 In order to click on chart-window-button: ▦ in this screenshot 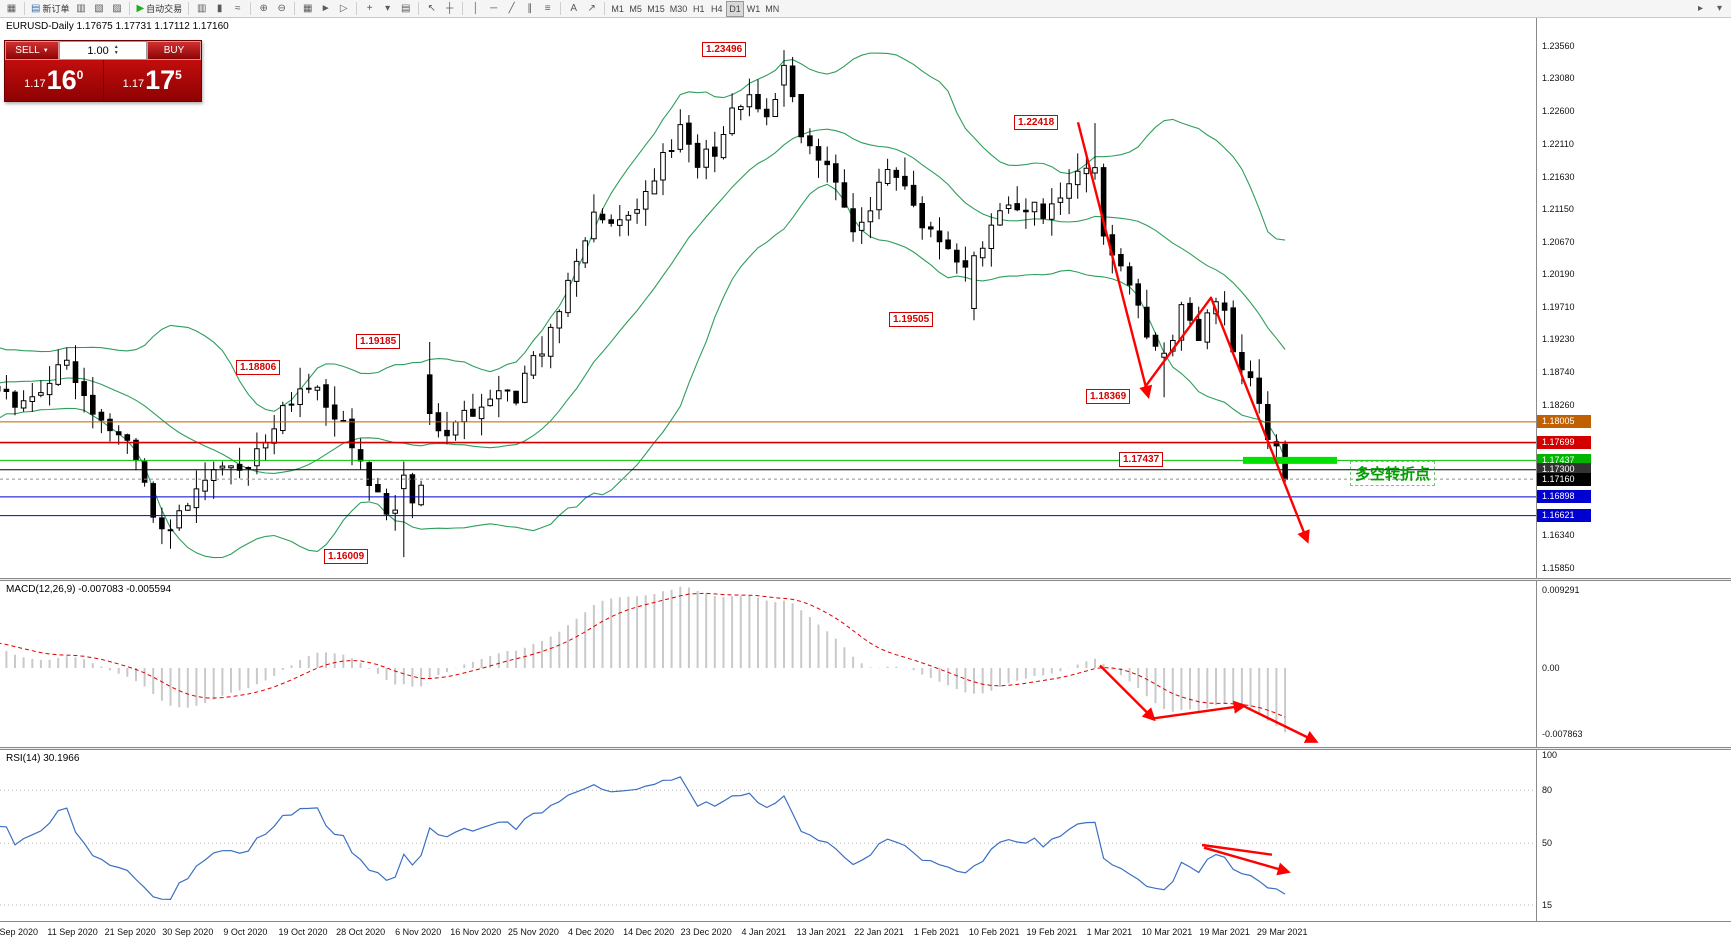, I will do `click(11, 9)`.